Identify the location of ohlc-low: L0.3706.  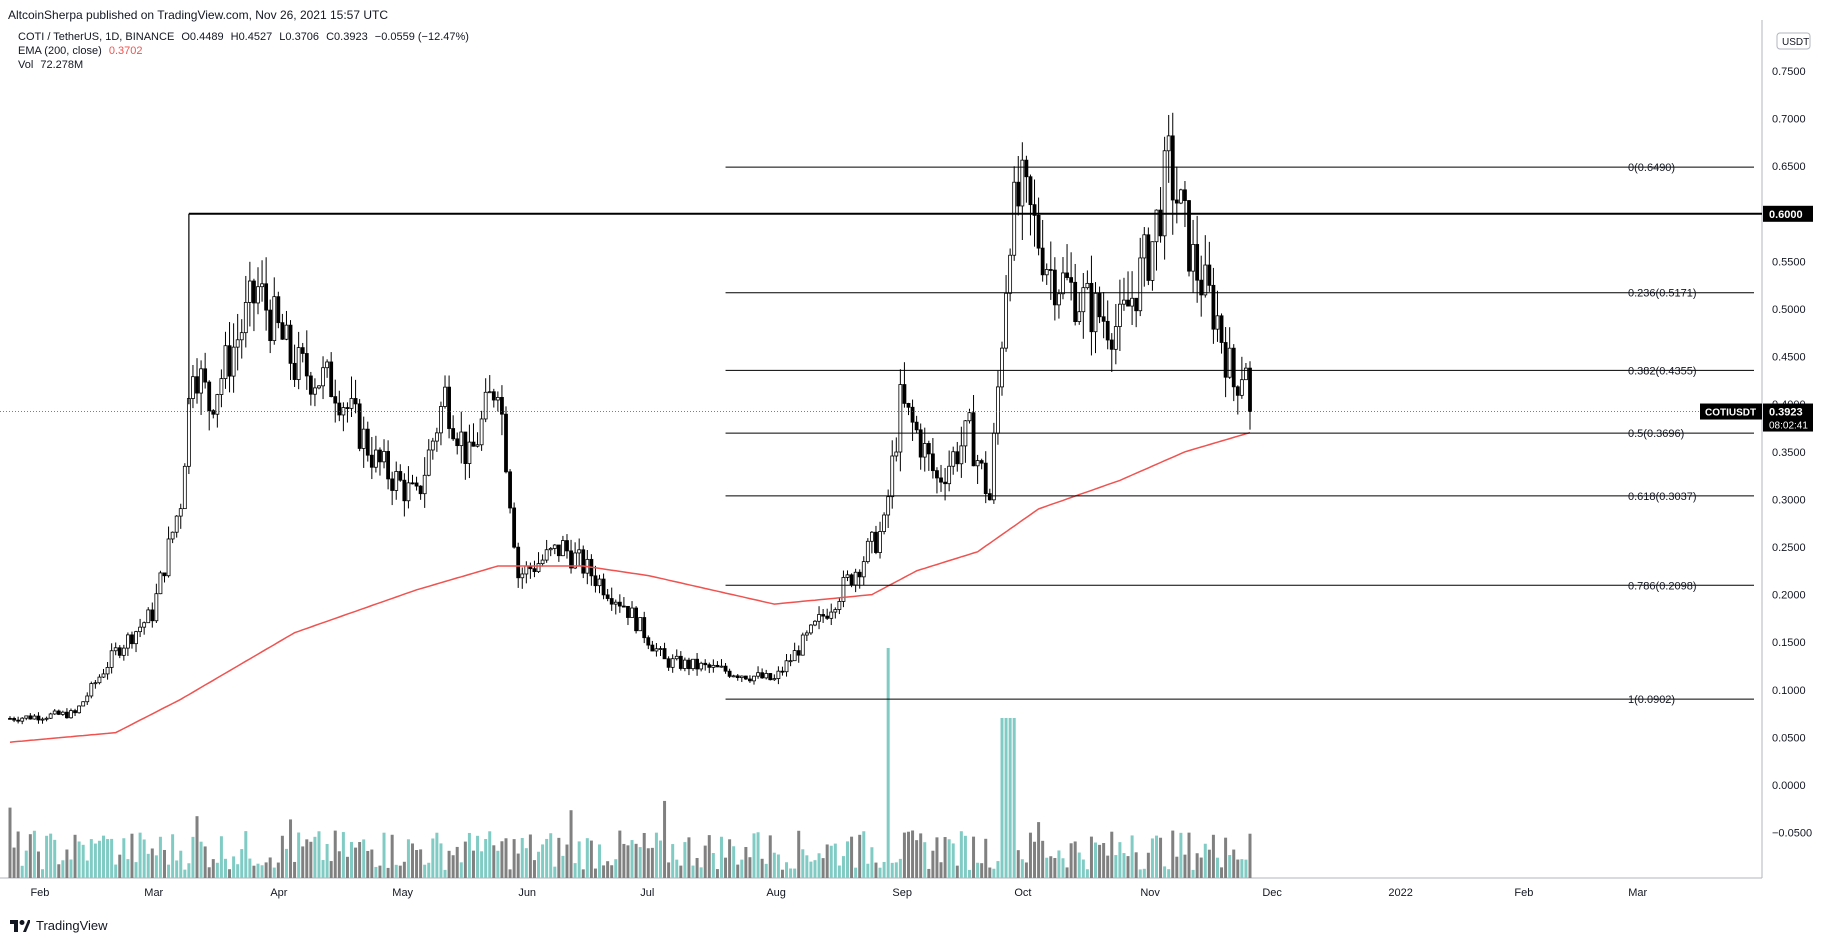
(299, 37).